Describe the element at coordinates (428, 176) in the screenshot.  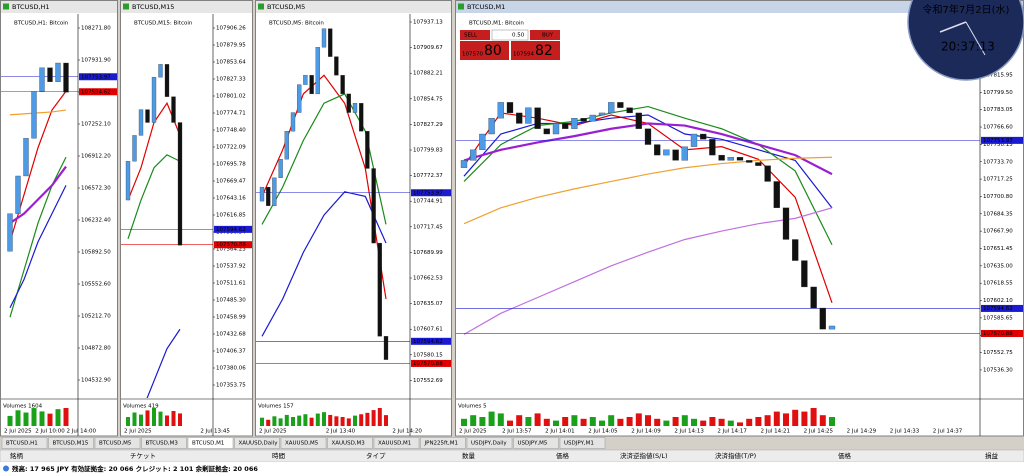
I see `price-label: 107772.37` at that location.